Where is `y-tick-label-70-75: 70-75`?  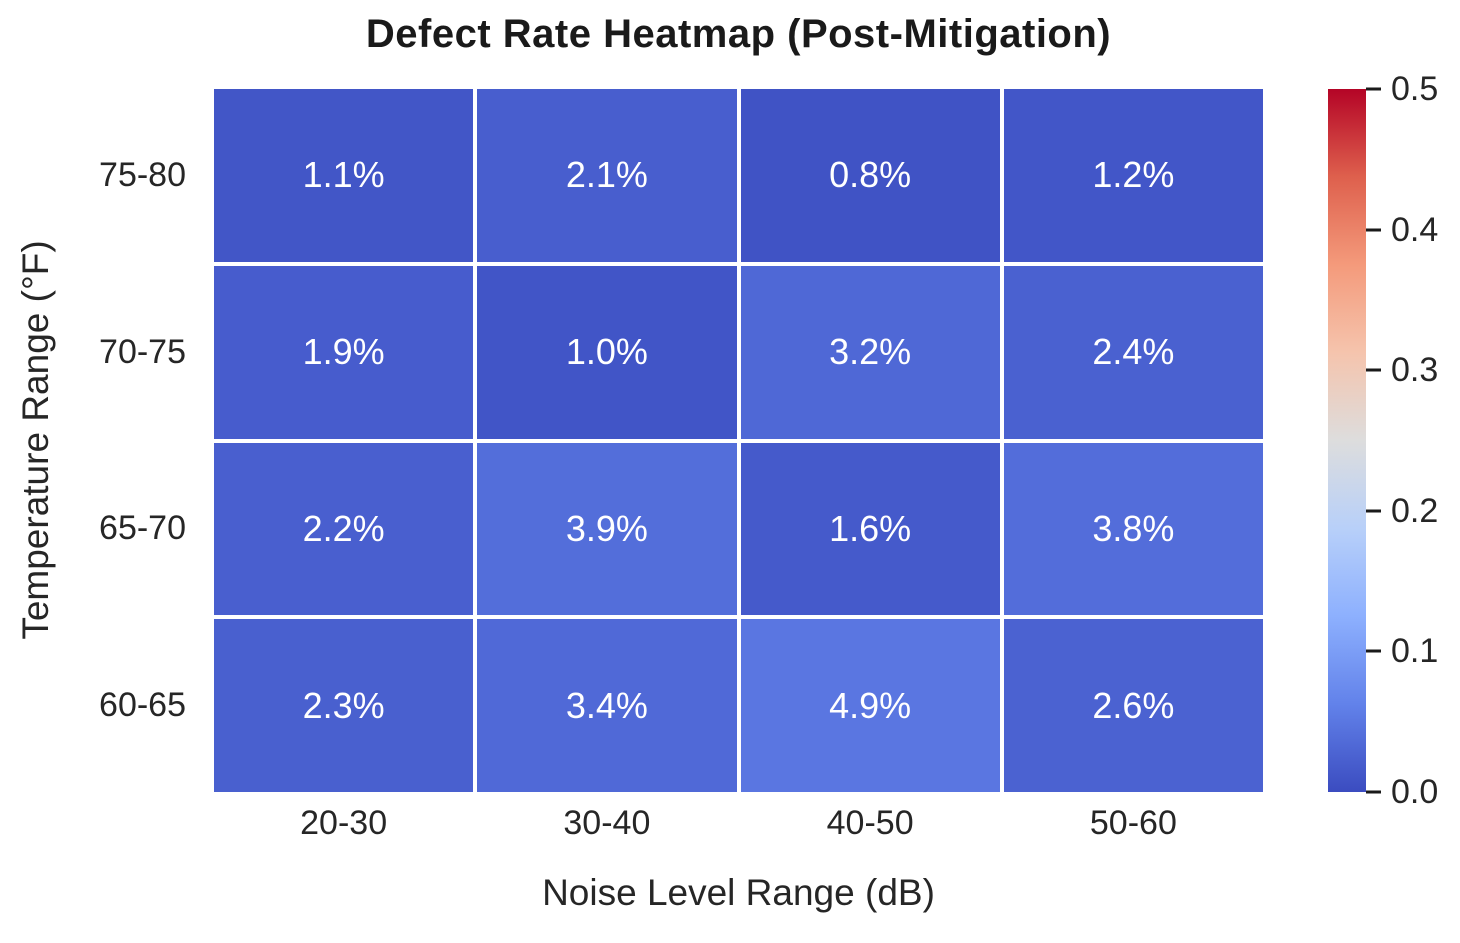
y-tick-label-70-75: 70-75 is located at coordinates (142, 351).